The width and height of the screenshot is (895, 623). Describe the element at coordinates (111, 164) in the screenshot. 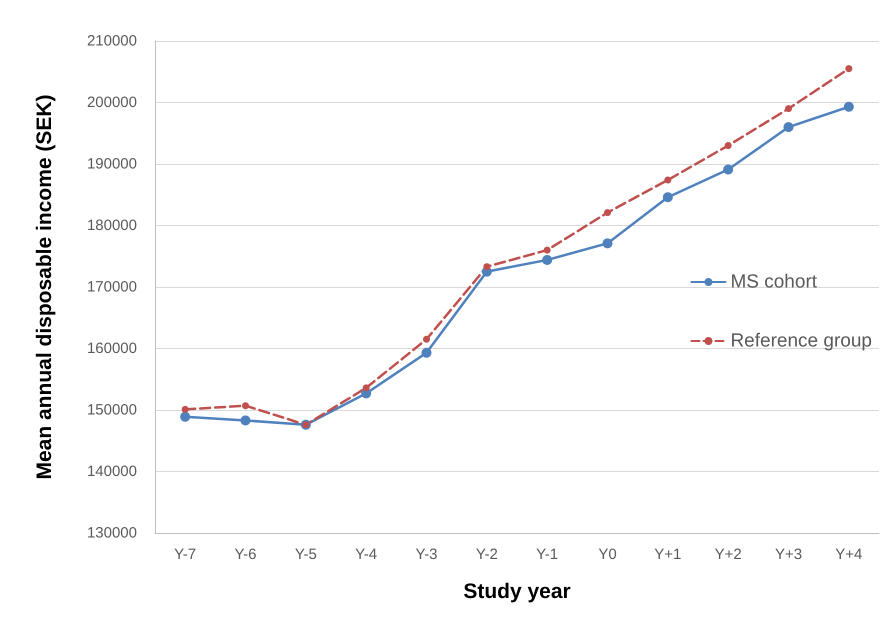

I see `y-tick-label: 190000` at that location.